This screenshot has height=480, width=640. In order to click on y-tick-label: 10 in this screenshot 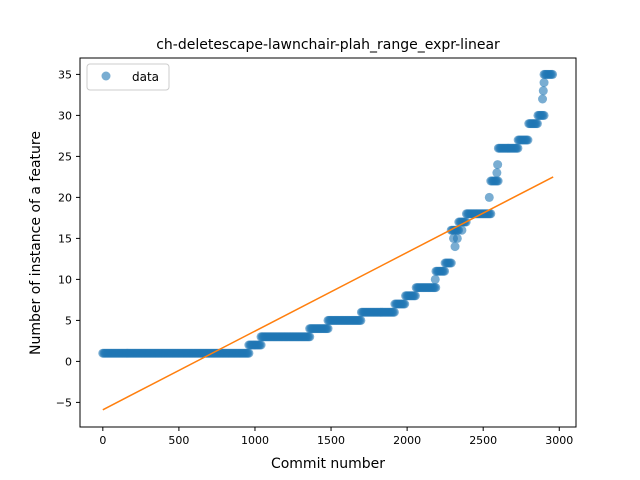, I will do `click(65, 279)`.